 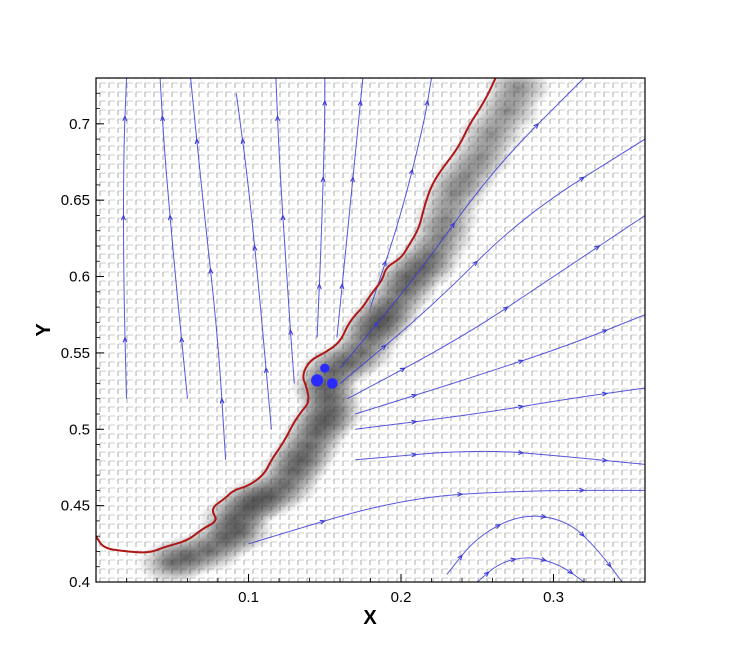 I want to click on streamline, so click(x=530, y=569).